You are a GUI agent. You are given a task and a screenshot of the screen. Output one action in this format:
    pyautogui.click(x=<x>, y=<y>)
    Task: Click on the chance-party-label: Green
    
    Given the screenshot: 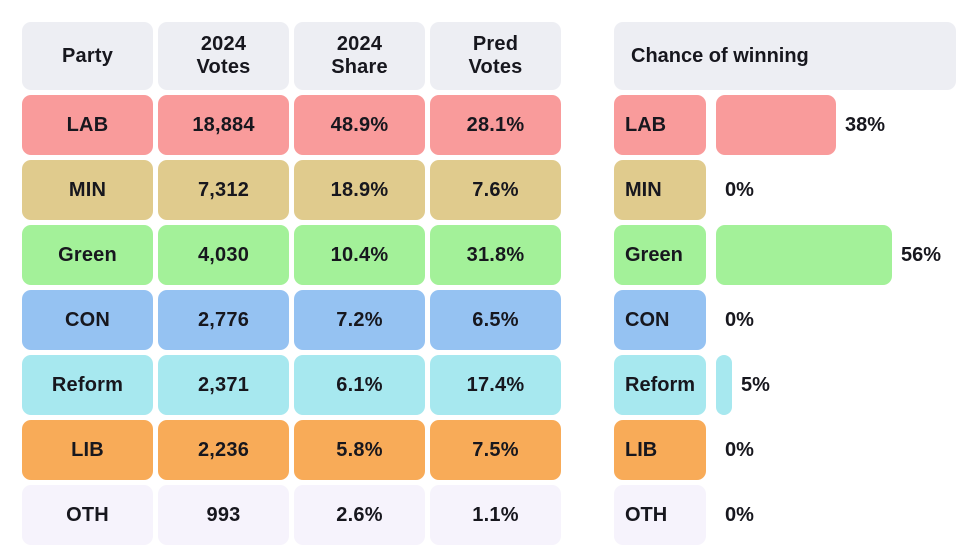 What is the action you would take?
    pyautogui.click(x=660, y=255)
    